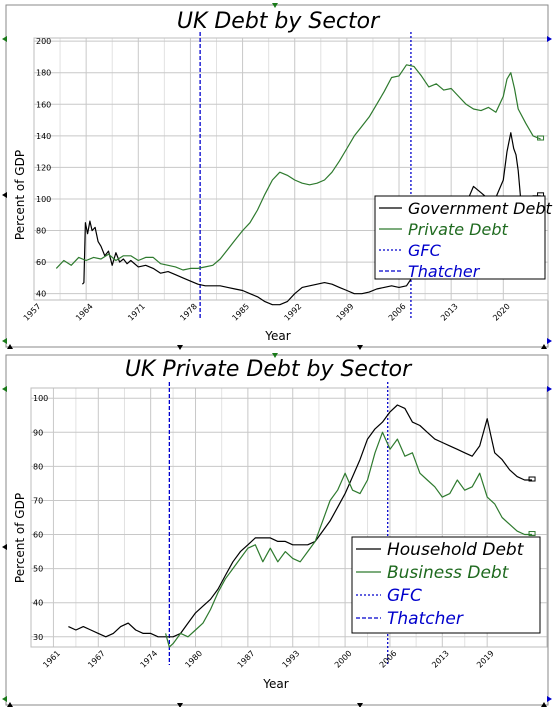 This screenshot has width=556, height=707. I want to click on y-tick-label: 180, so click(43, 73).